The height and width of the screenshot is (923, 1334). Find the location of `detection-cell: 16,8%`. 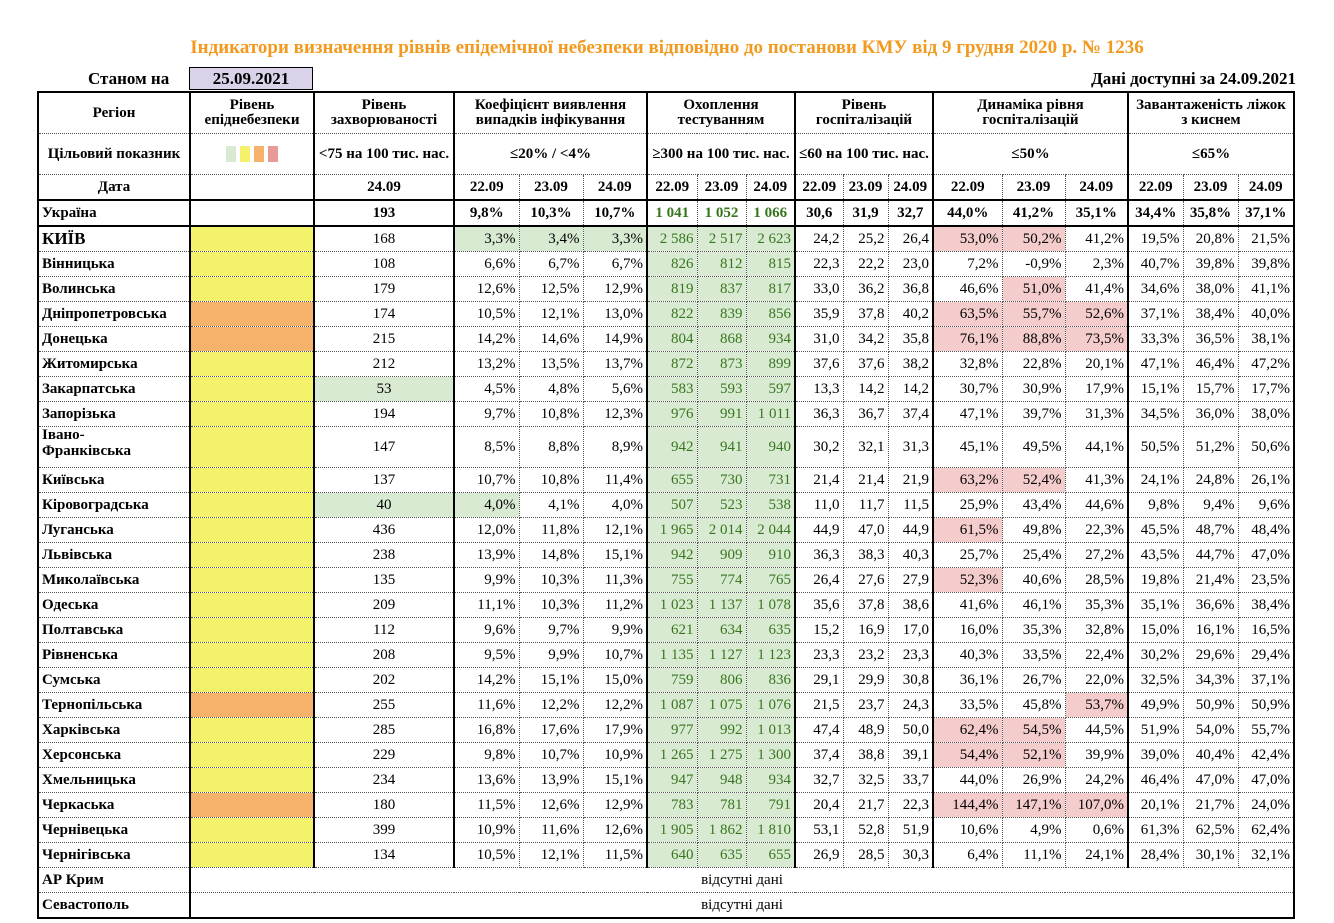

detection-cell: 16,8% is located at coordinates (486, 730).